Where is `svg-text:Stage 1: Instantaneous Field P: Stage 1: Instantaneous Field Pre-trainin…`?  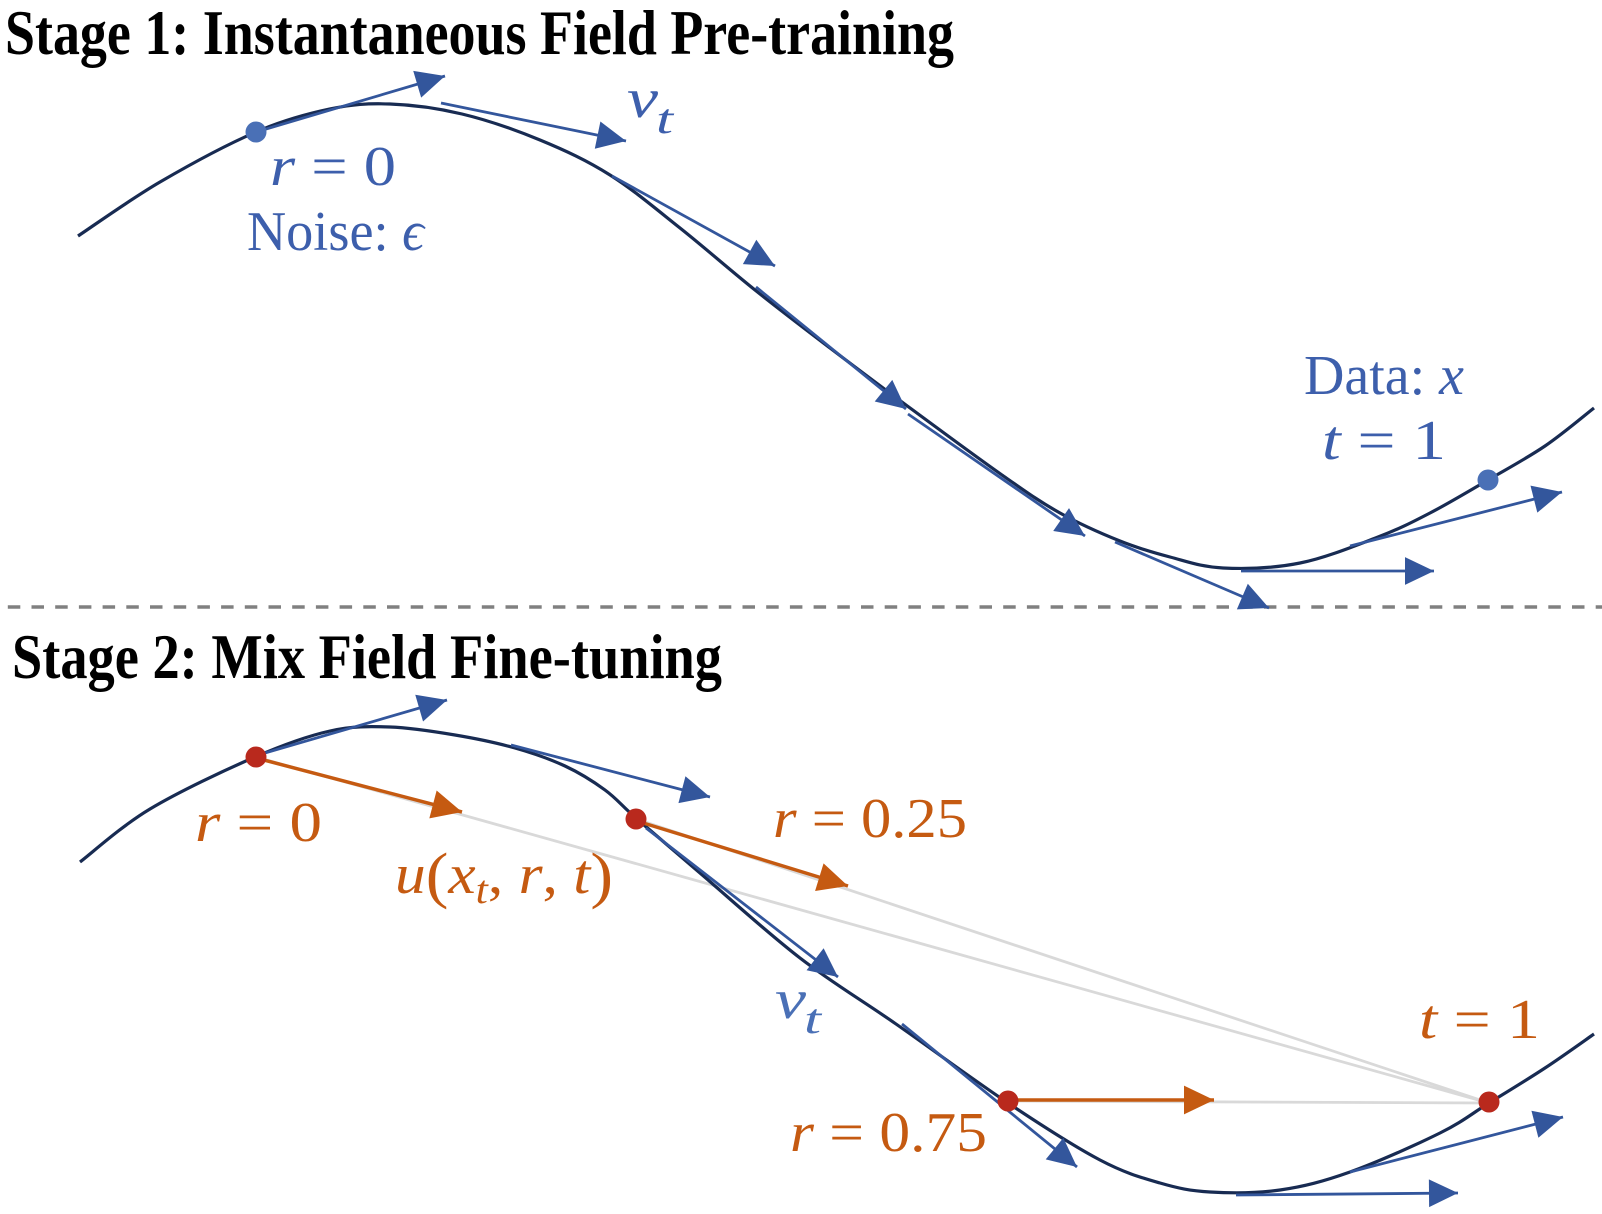 svg-text:Stage 1: Instantaneous Field P: Stage 1: Instantaneous Field Pre-trainin… is located at coordinates (479, 34).